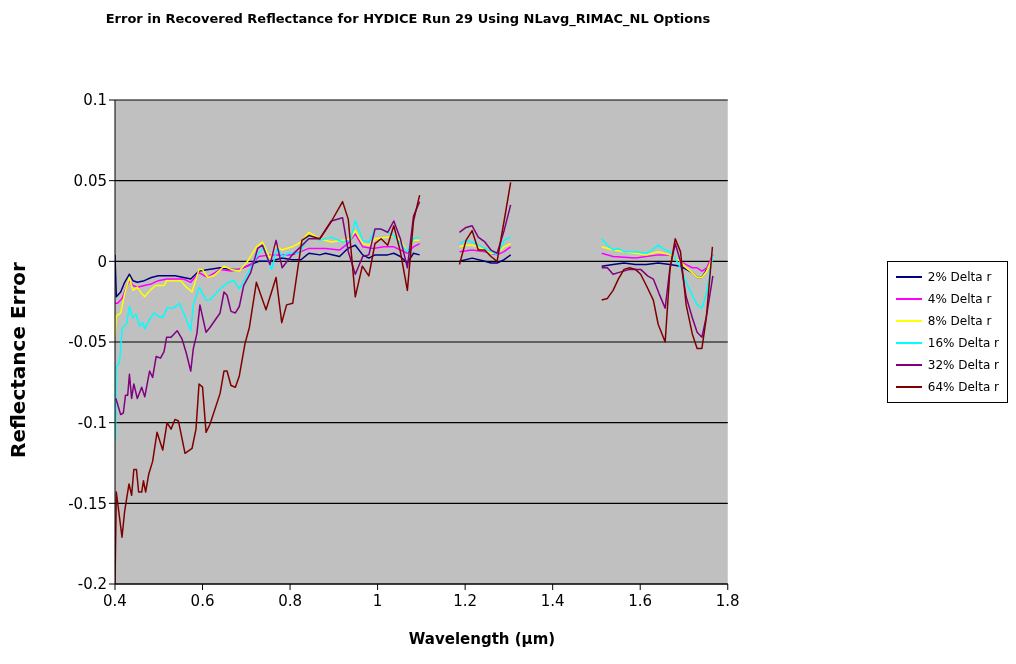  What do you see at coordinates (959, 299) in the screenshot?
I see `legend-label: 4% Delta r` at bounding box center [959, 299].